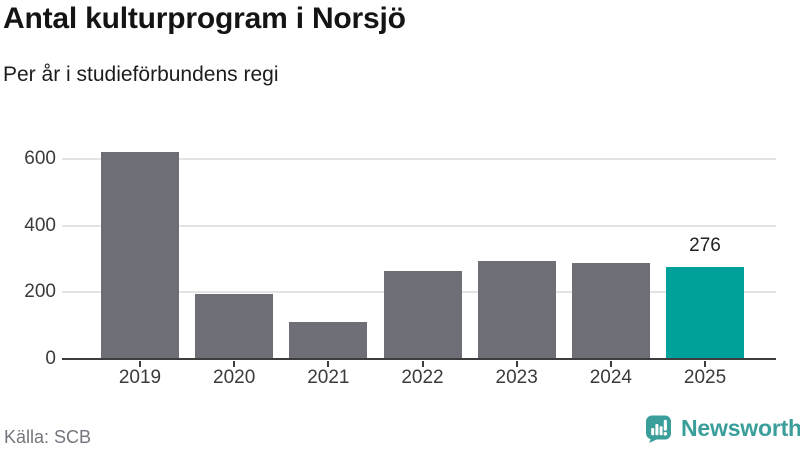 This screenshot has height=450, width=800. I want to click on x-axis-tick-label: 2022, so click(422, 377).